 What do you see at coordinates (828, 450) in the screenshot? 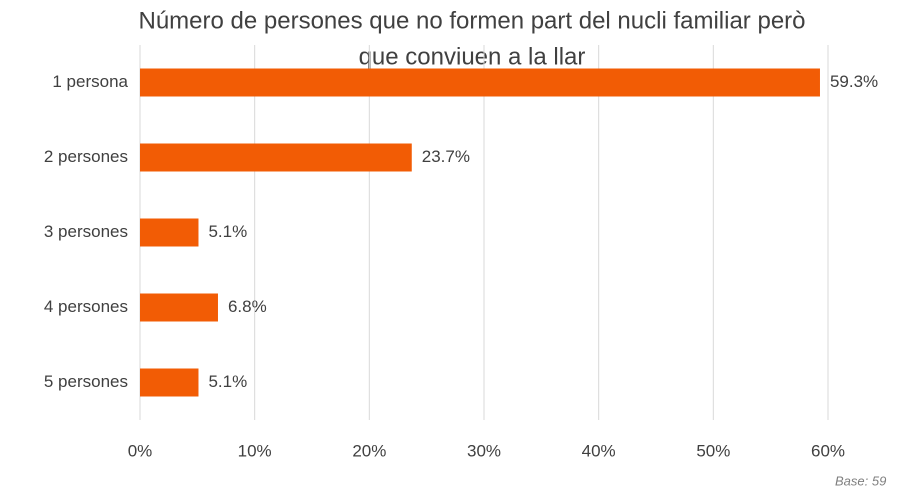
I see `x-tick-label: 60%` at bounding box center [828, 450].